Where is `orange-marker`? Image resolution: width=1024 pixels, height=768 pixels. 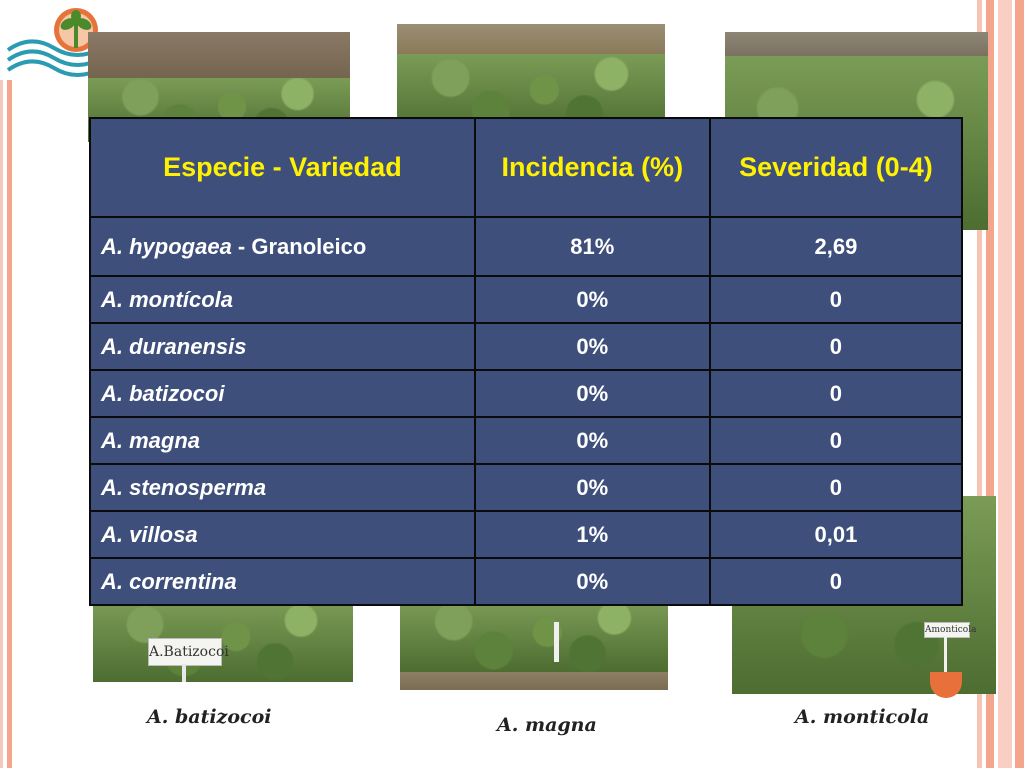
orange-marker is located at coordinates (946, 685).